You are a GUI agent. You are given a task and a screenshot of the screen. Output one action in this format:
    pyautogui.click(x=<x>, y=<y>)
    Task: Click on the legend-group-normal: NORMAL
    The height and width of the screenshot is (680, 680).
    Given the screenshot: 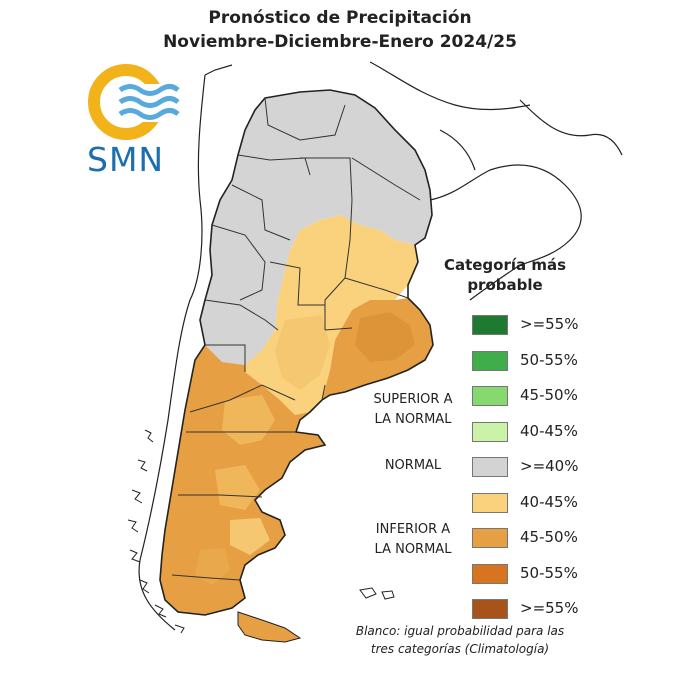 What is the action you would take?
    pyautogui.click(x=413, y=465)
    